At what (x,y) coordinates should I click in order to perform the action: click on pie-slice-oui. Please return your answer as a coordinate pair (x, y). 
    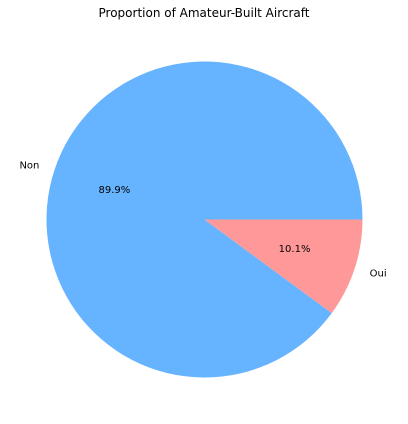
    Looking at the image, I should click on (283, 266).